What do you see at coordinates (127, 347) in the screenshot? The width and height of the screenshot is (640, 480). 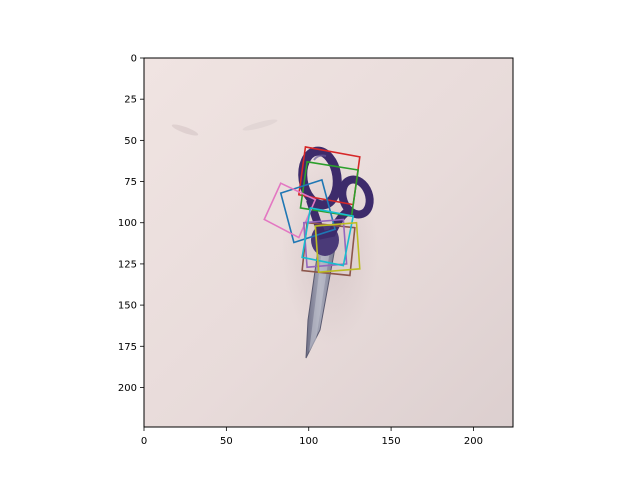 I see `y-tick-label: 175` at bounding box center [127, 347].